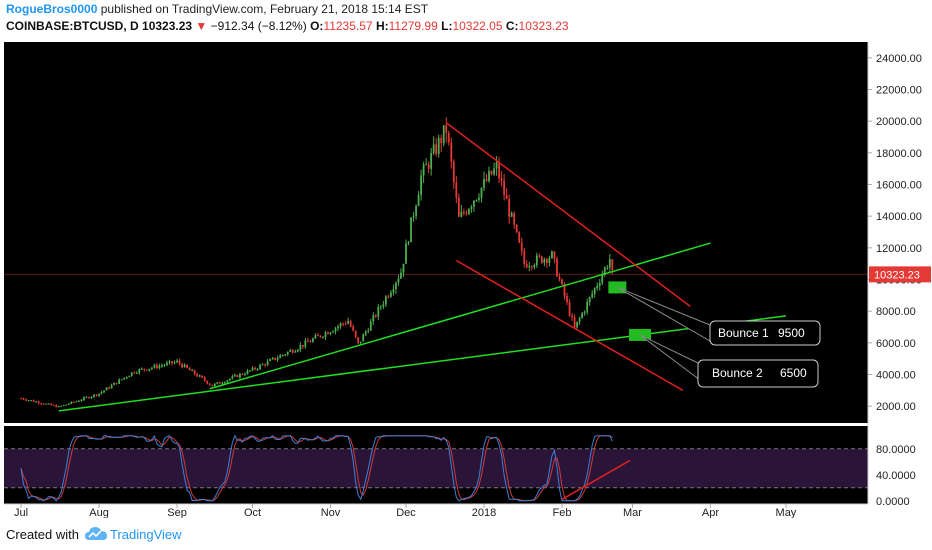  Describe the element at coordinates (382, 26) in the screenshot. I see `high-label: H:` at that location.